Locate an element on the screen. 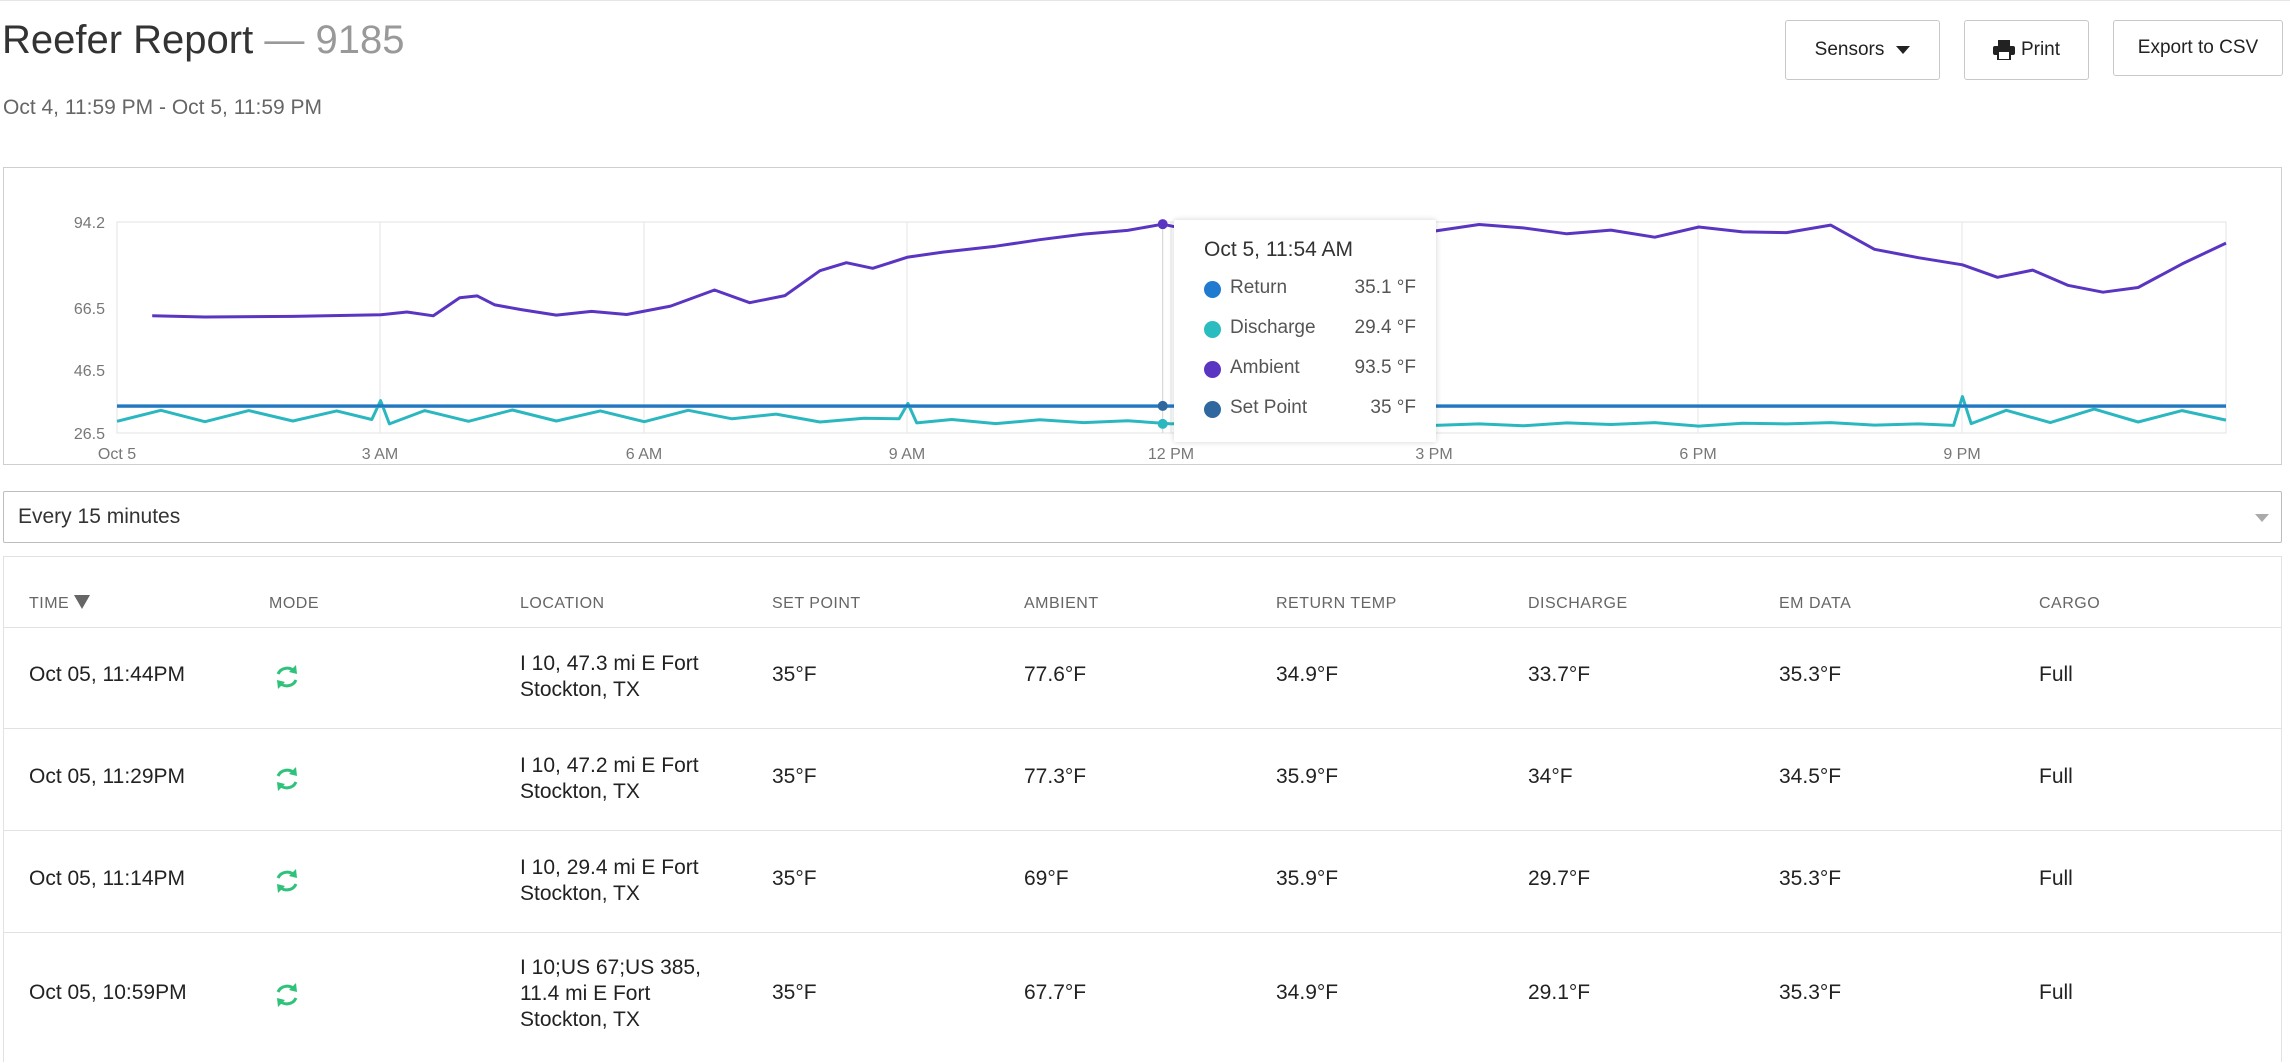  tooltip-value: 93.5 °F is located at coordinates (1385, 367).